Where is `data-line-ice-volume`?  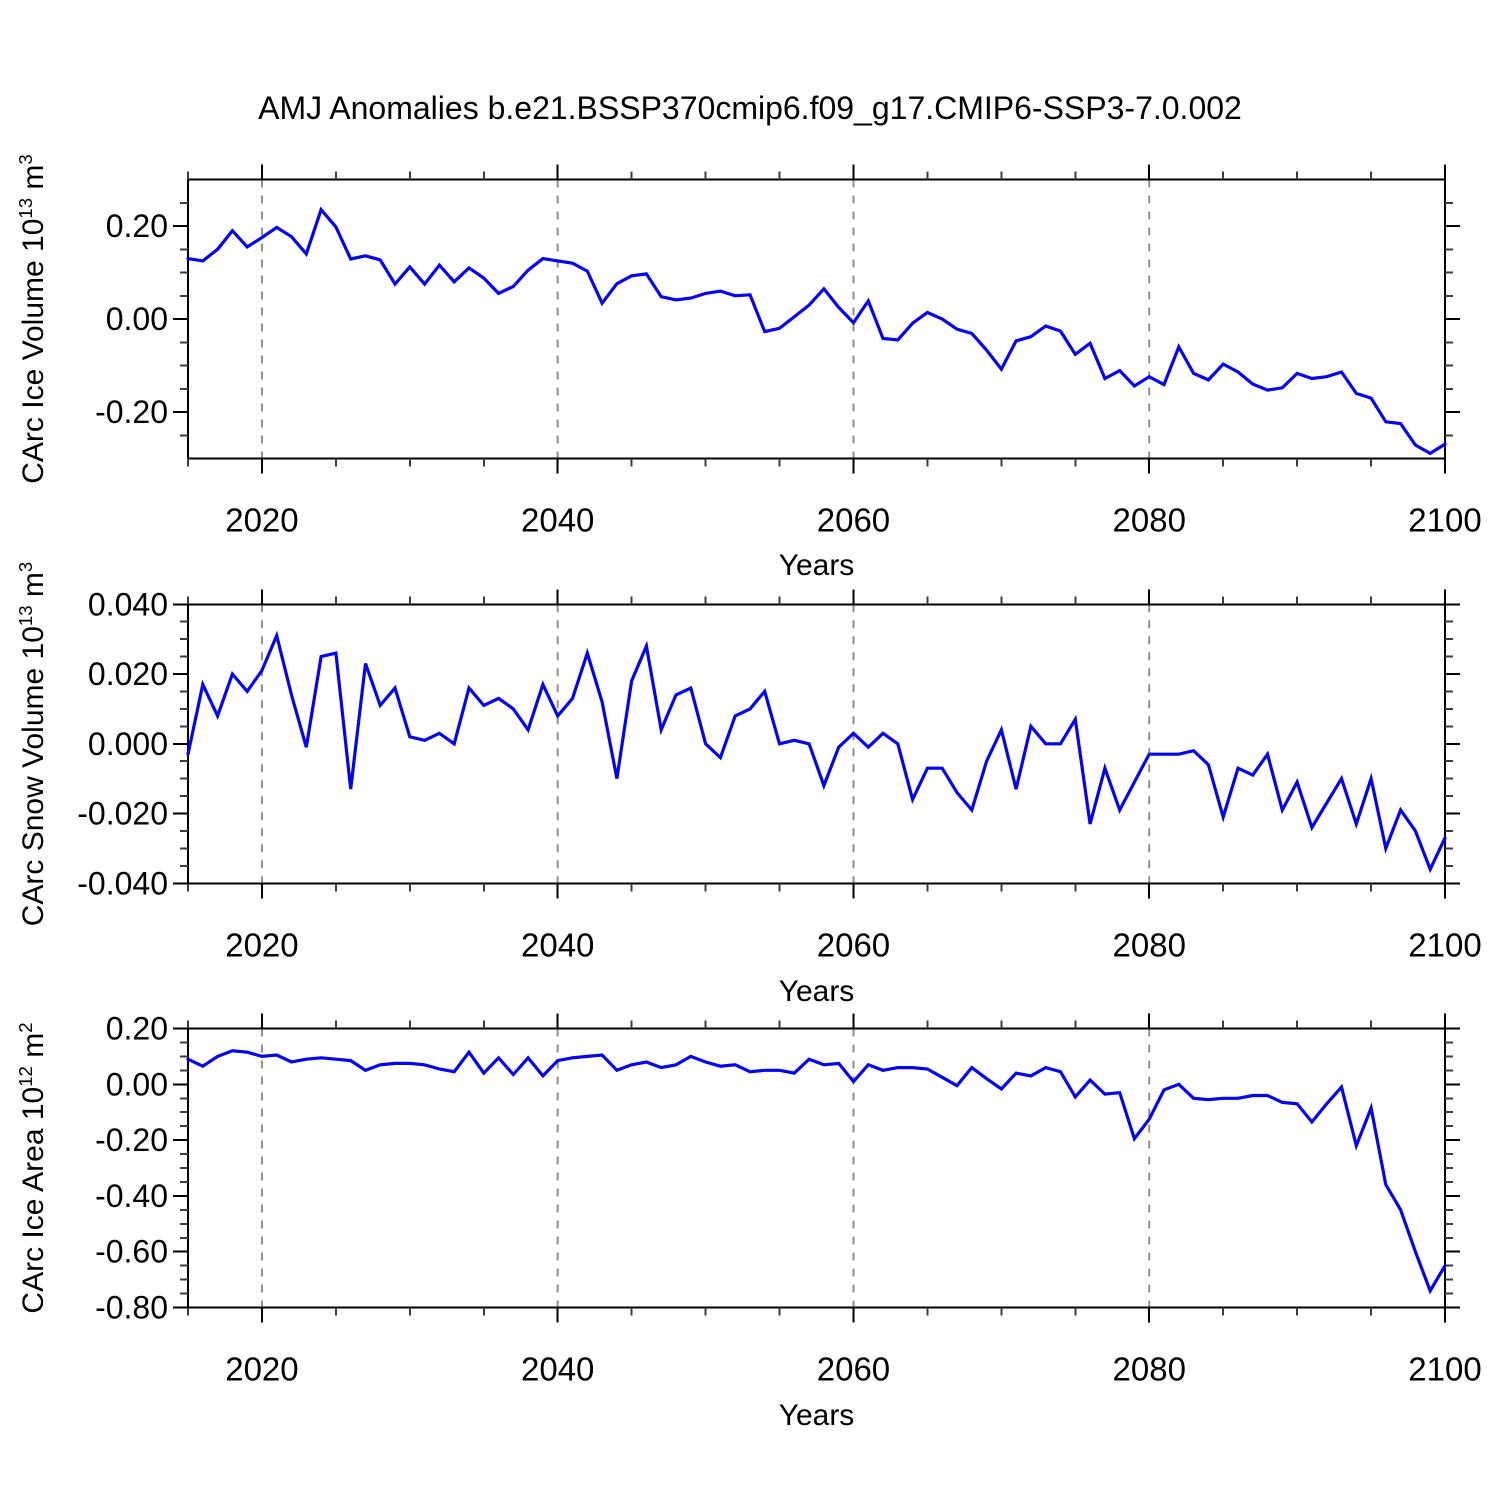 data-line-ice-volume is located at coordinates (816, 331).